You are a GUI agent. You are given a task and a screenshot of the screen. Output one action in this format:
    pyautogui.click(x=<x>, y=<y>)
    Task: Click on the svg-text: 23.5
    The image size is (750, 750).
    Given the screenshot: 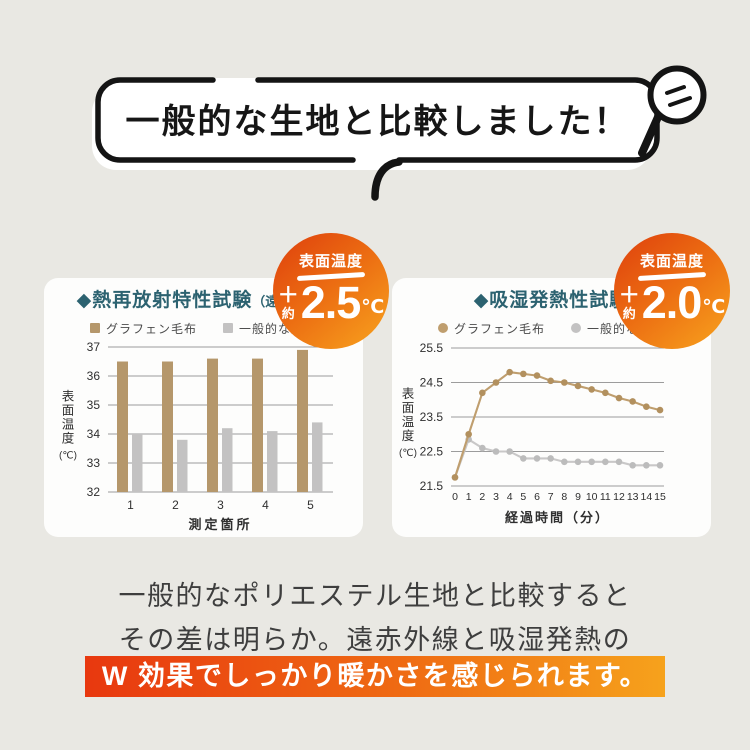 What is the action you would take?
    pyautogui.click(x=432, y=417)
    